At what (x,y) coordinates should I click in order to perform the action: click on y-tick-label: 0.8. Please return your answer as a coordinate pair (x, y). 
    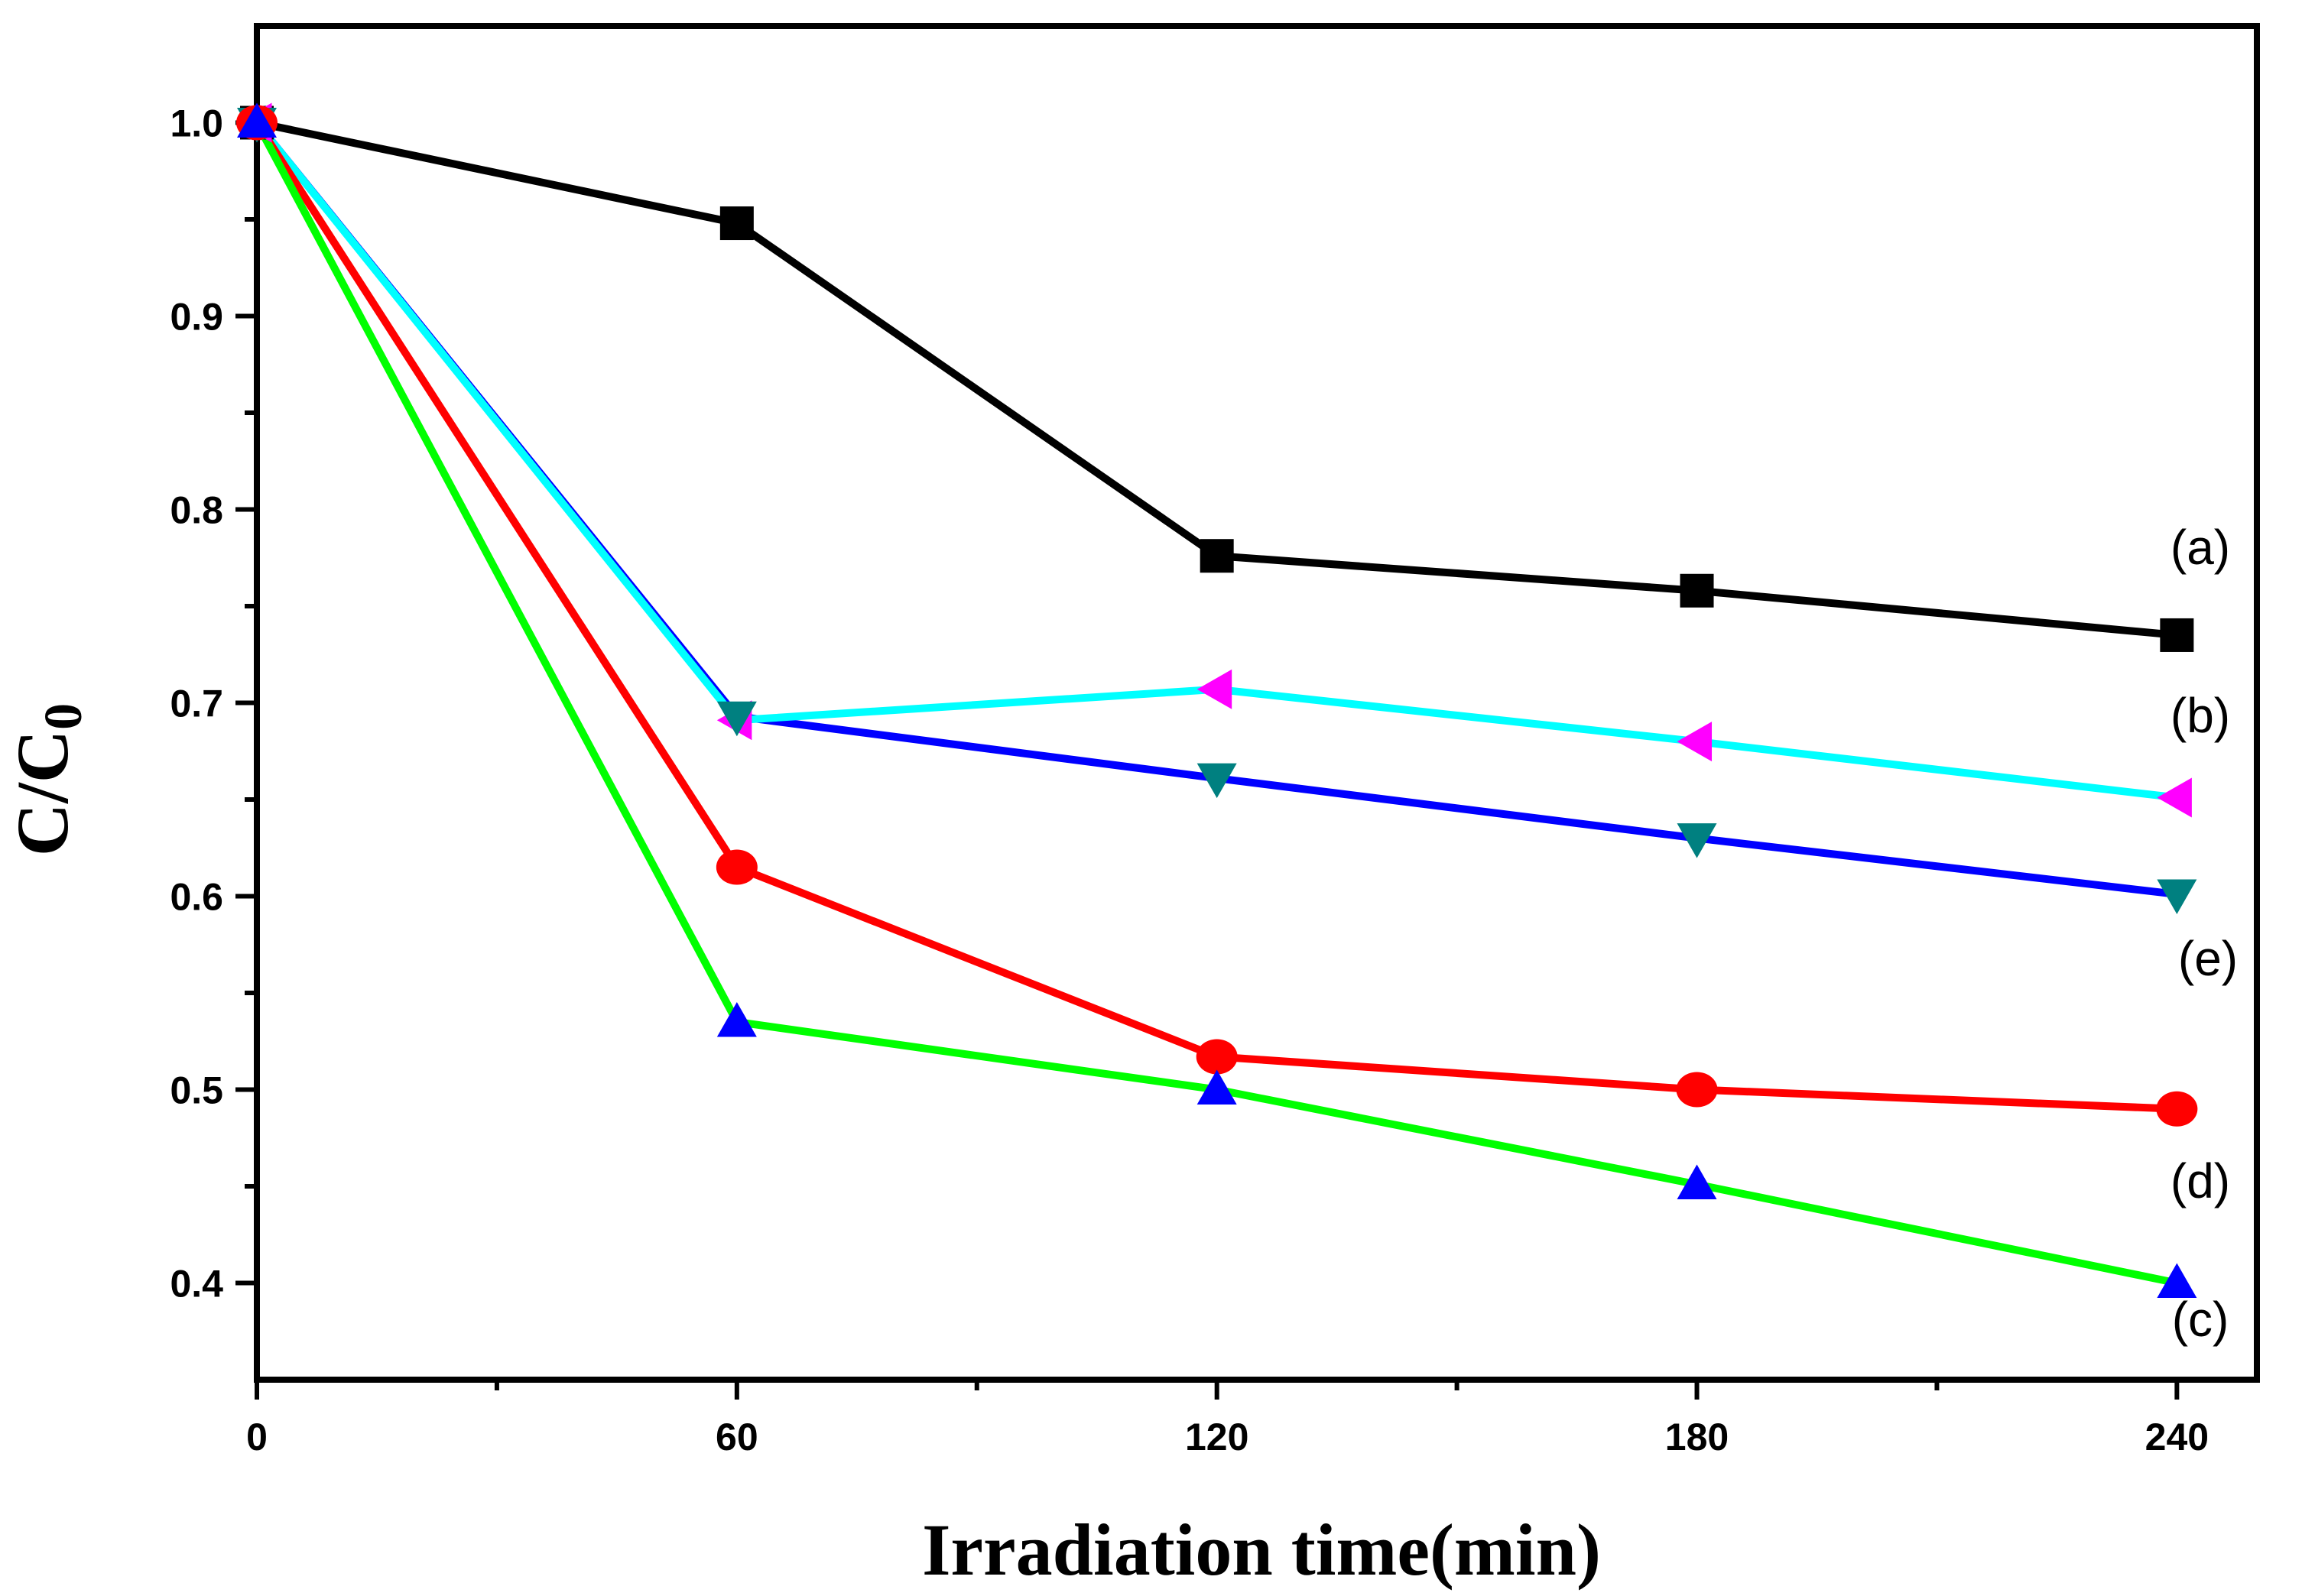
    Looking at the image, I should click on (196, 511).